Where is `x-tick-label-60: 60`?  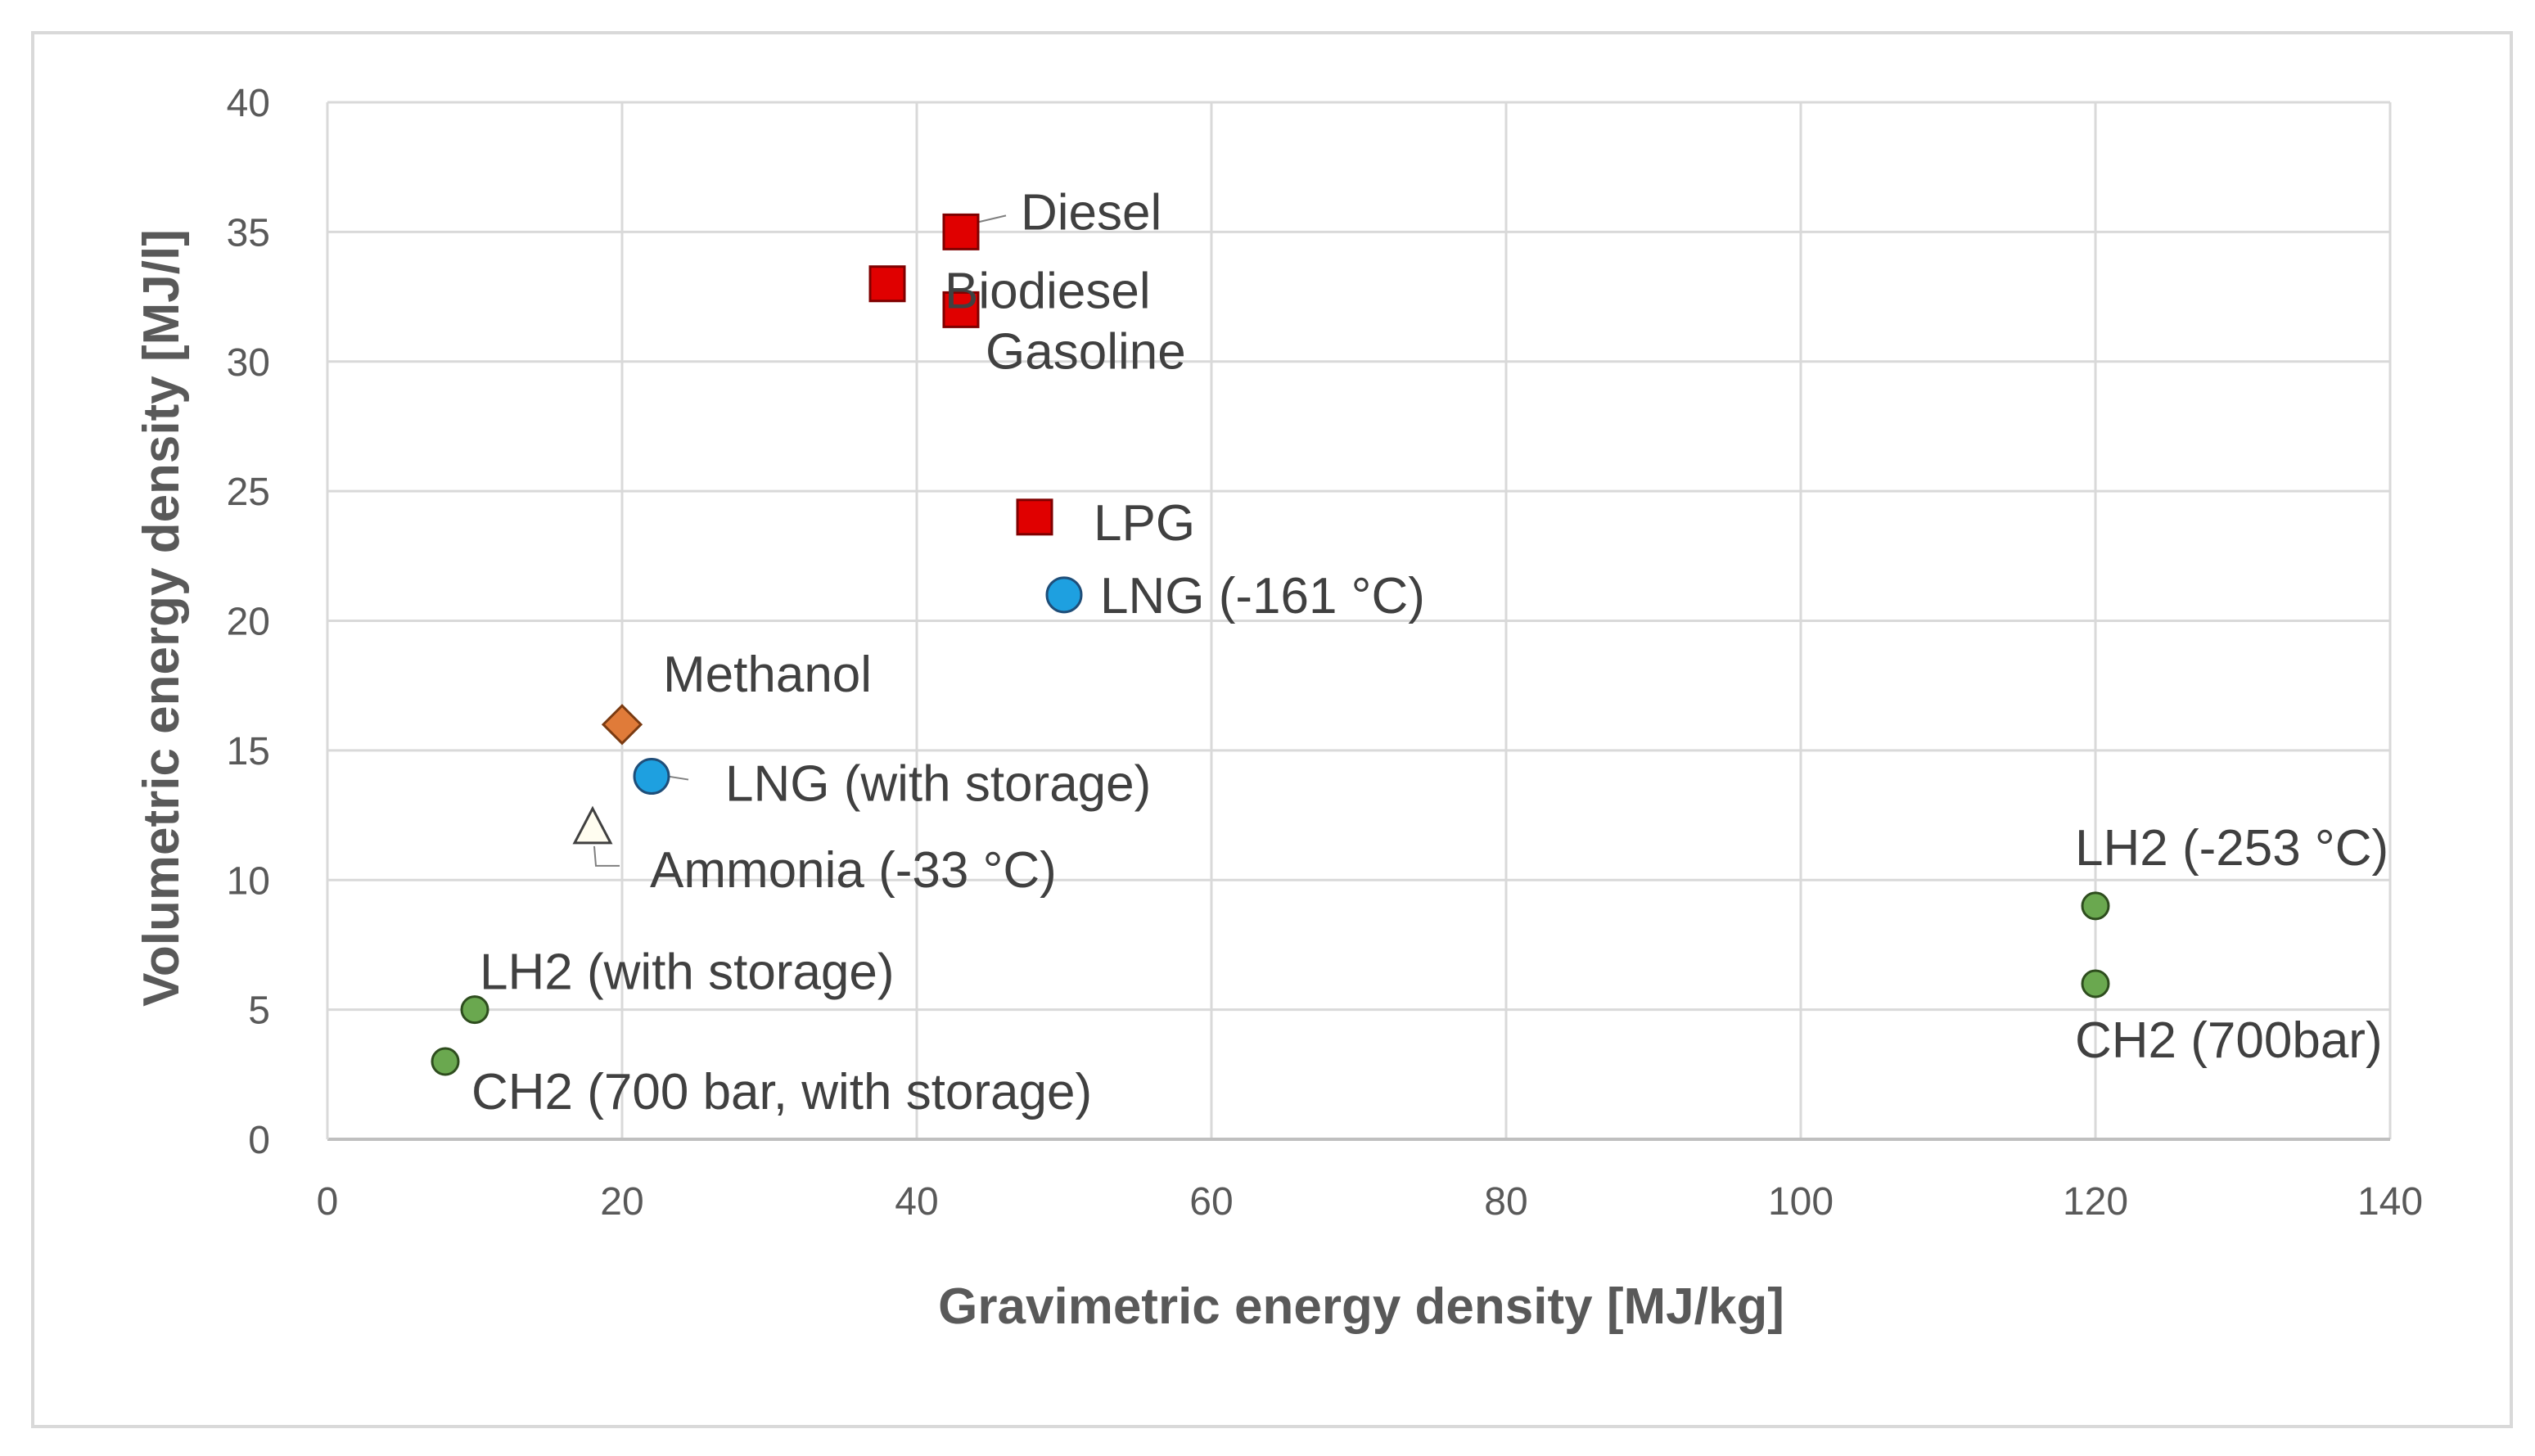 x-tick-label-60: 60 is located at coordinates (1211, 1202).